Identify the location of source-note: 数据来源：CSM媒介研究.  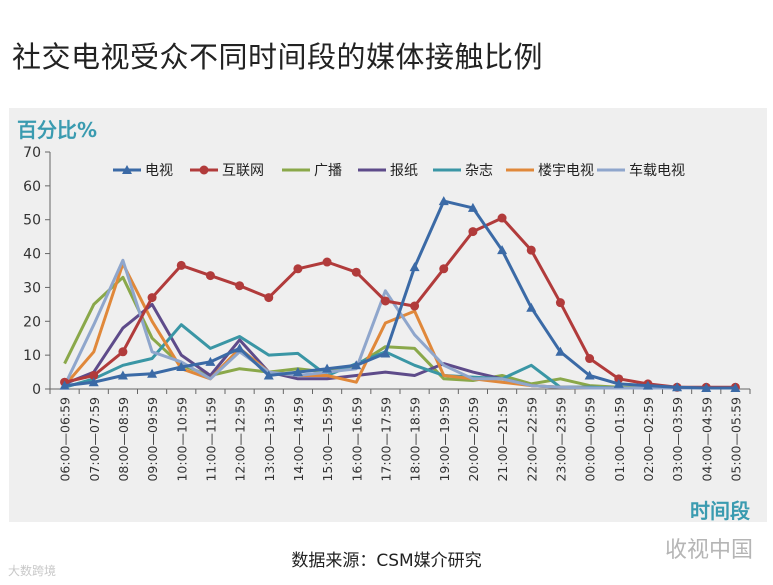
(386, 561).